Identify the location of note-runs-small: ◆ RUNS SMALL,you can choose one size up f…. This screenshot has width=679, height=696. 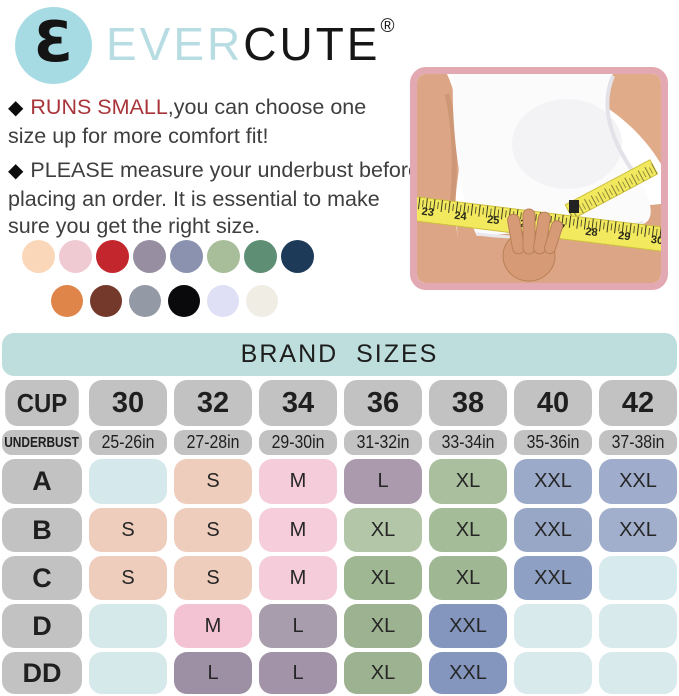
(187, 122).